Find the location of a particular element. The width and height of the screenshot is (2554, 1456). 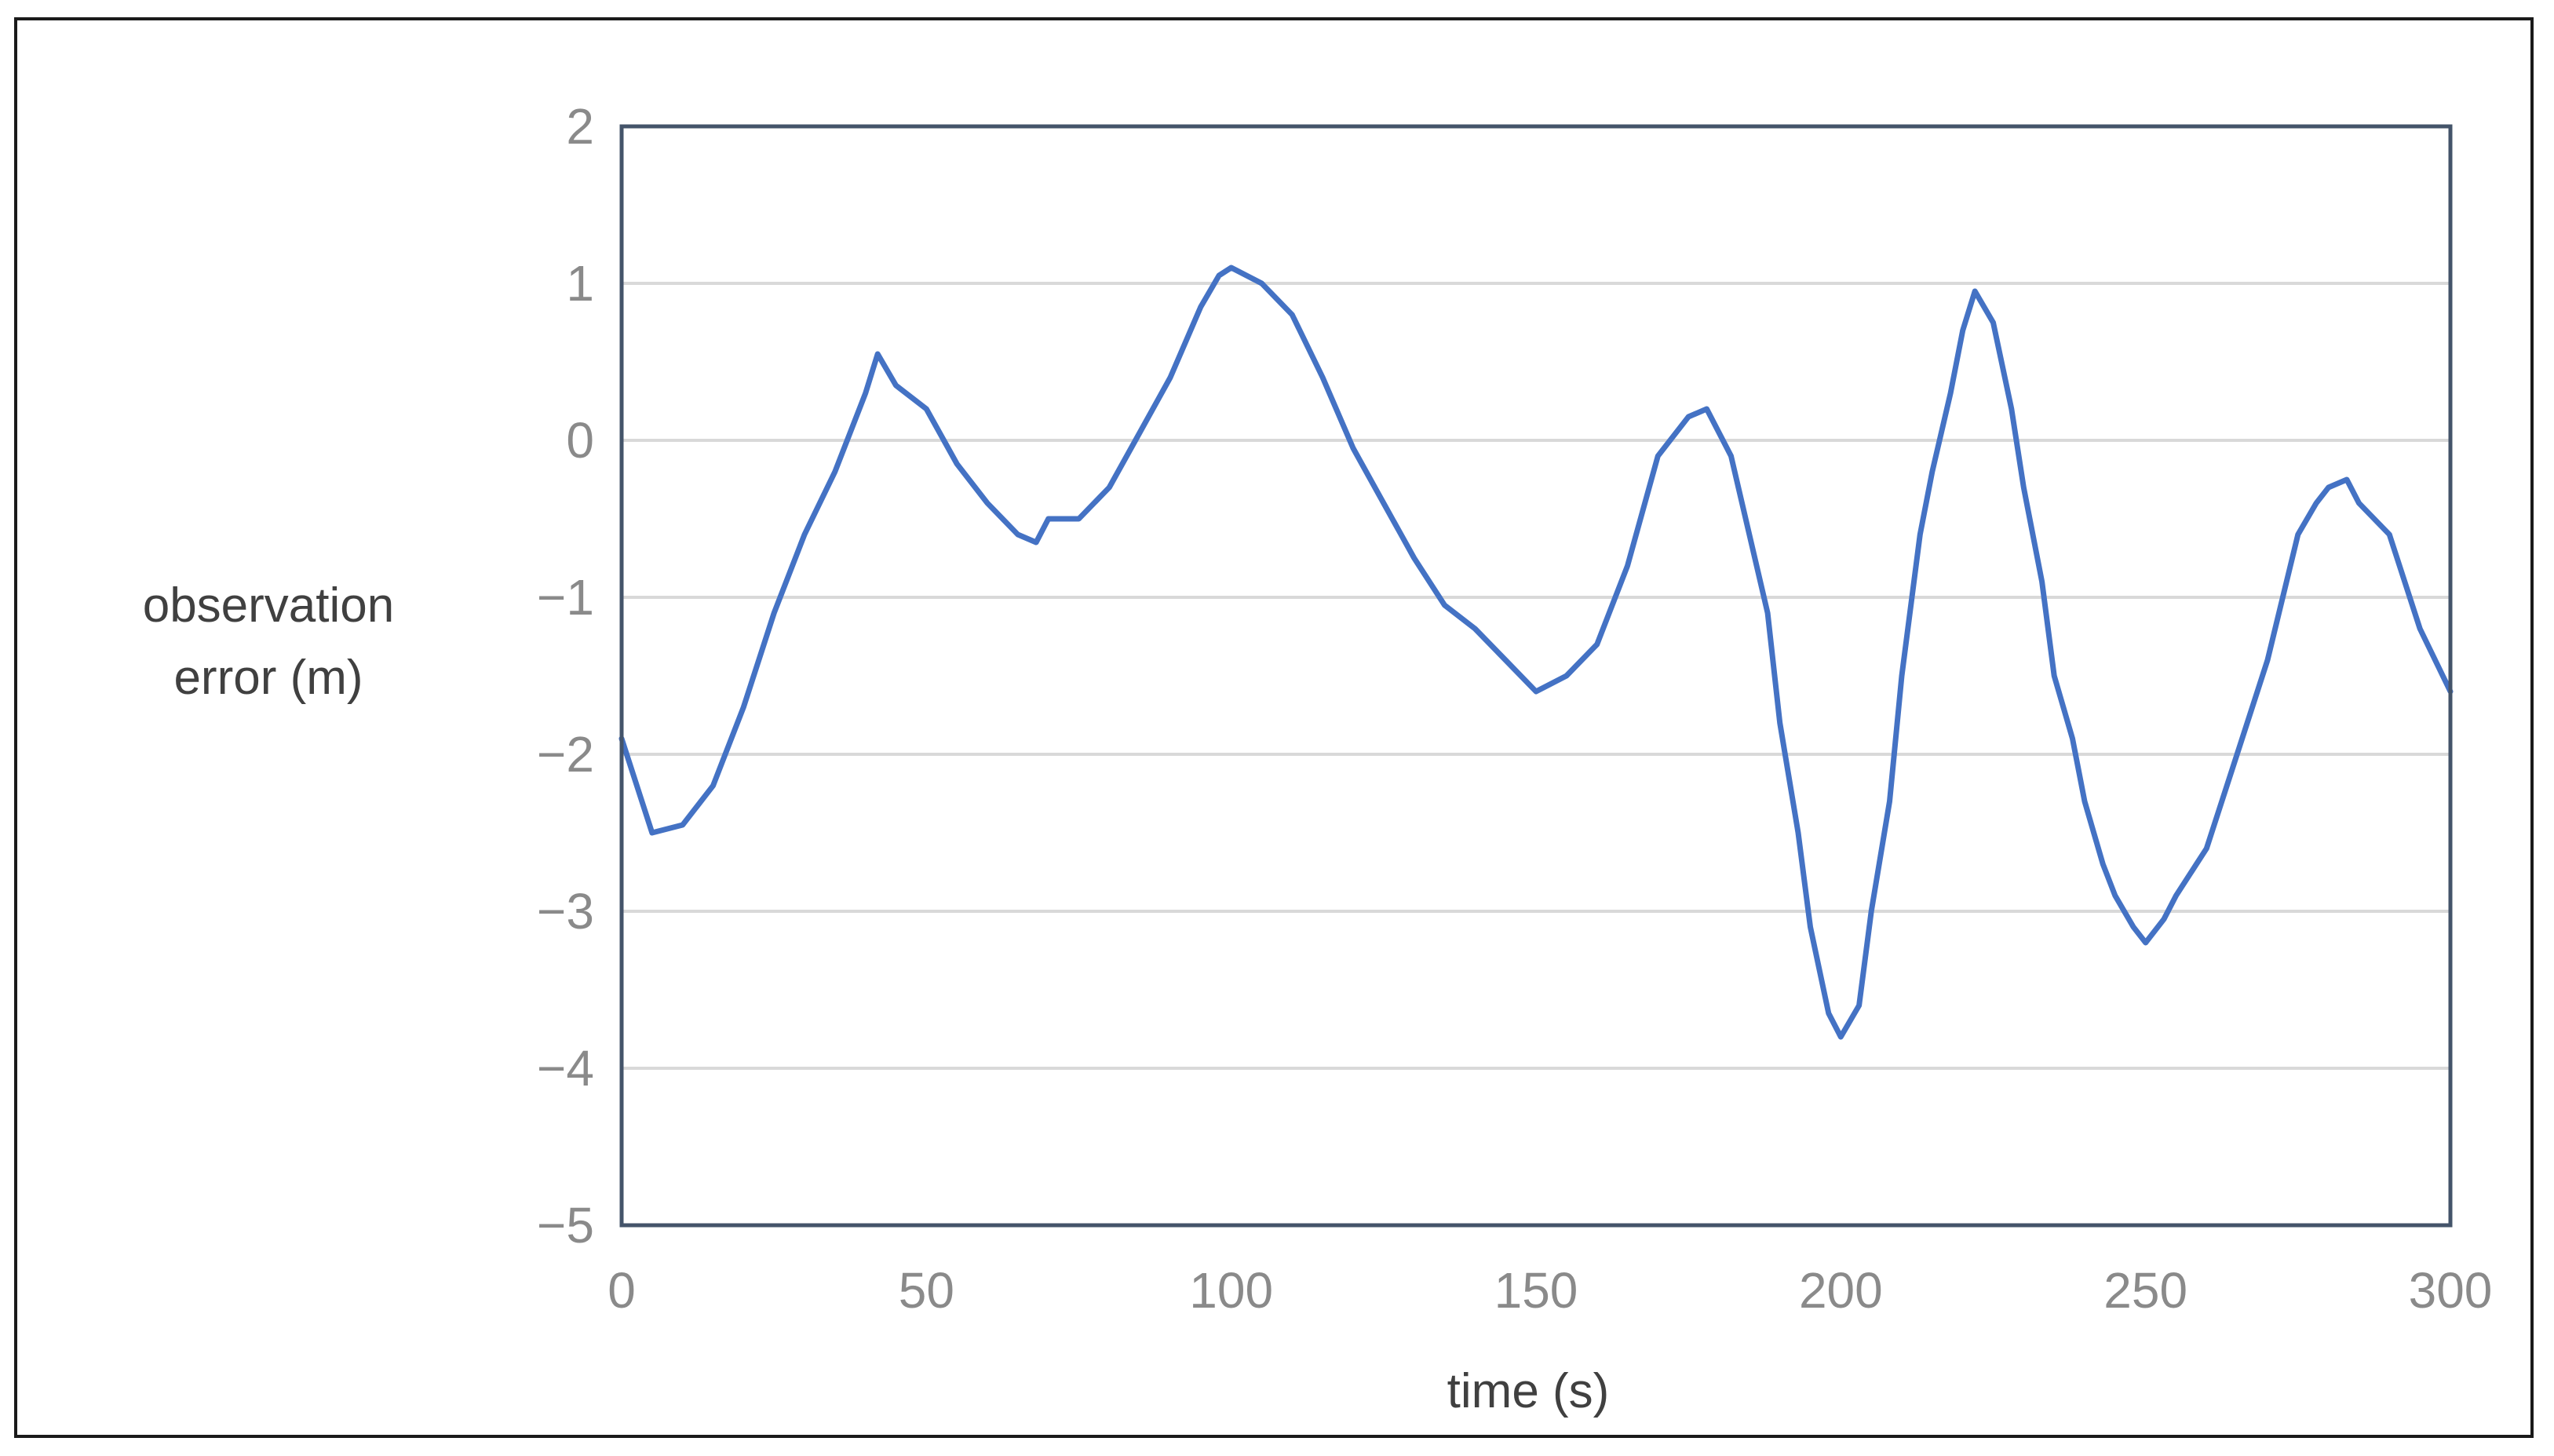

y-axis-title-line-2: error (m) is located at coordinates (268, 678).